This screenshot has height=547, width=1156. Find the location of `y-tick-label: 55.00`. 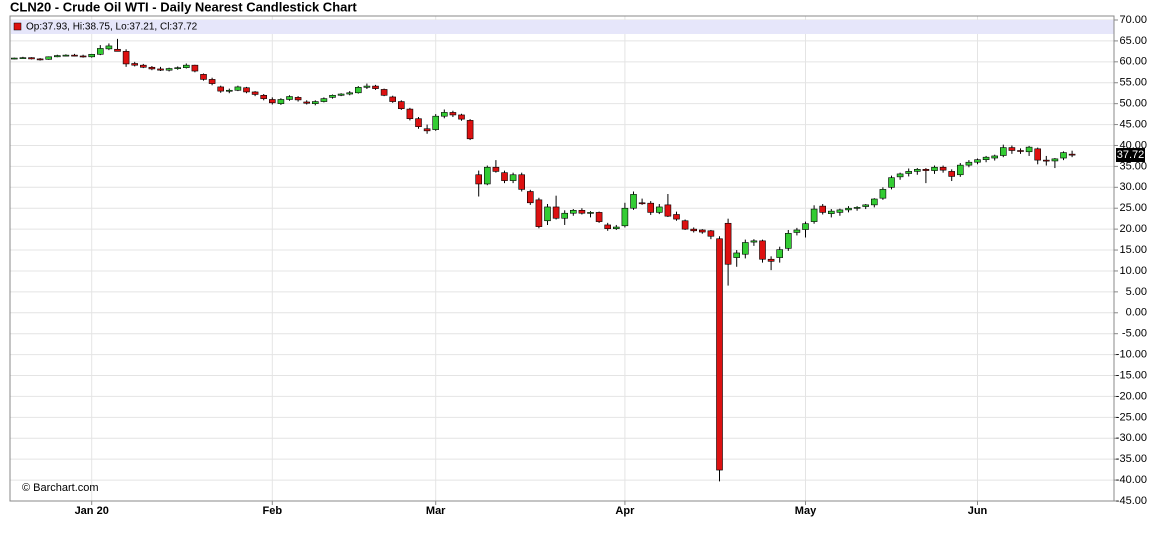

y-tick-label: 55.00 is located at coordinates (1133, 83).